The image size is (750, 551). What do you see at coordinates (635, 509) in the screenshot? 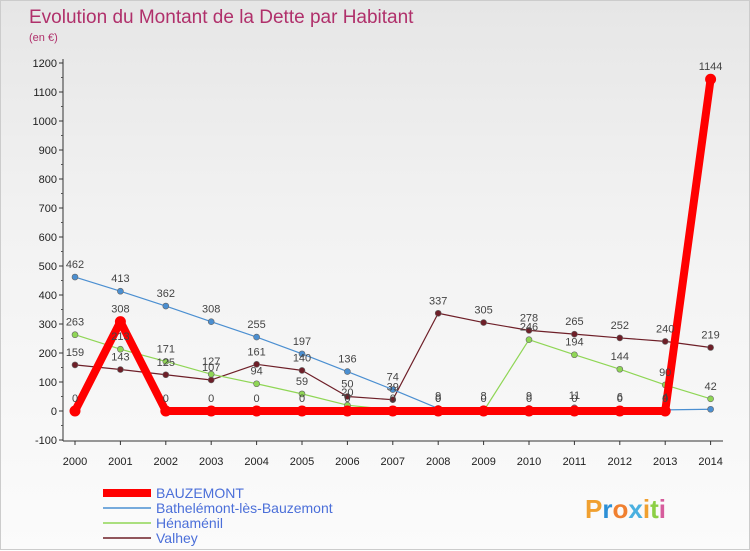
I see `logo-letter: x` at bounding box center [635, 509].